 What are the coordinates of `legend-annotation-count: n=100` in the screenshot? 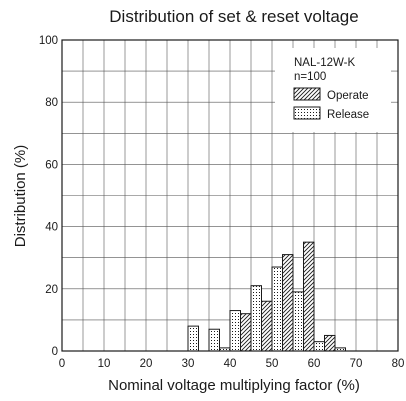 It's located at (310, 77).